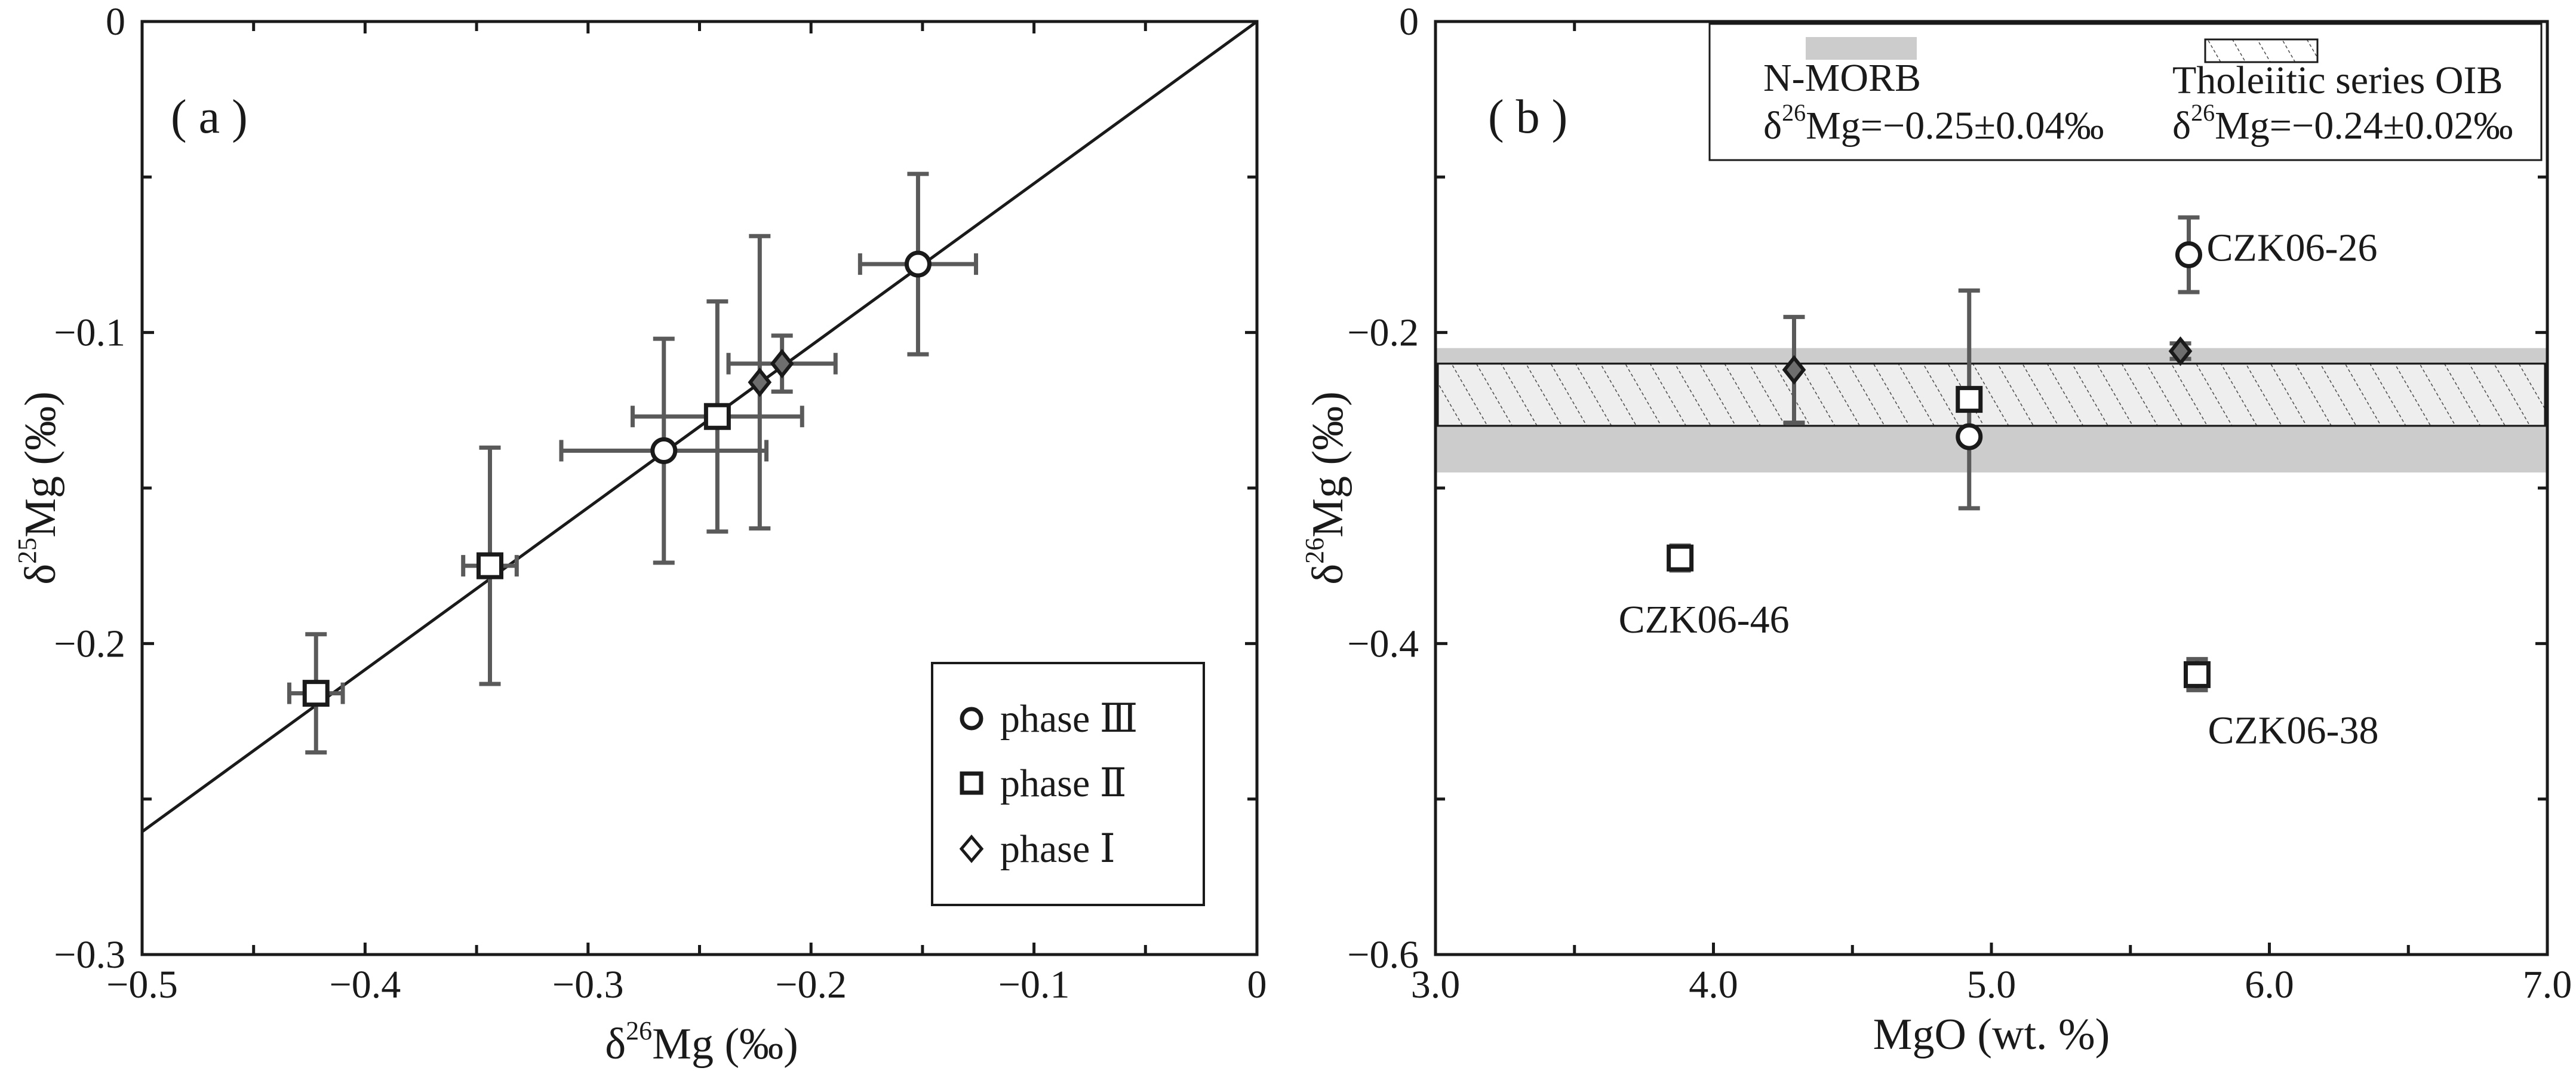 The image size is (2576, 1077). What do you see at coordinates (1034, 985) in the screenshot?
I see `panel-a-x-tick-label: −0.1` at bounding box center [1034, 985].